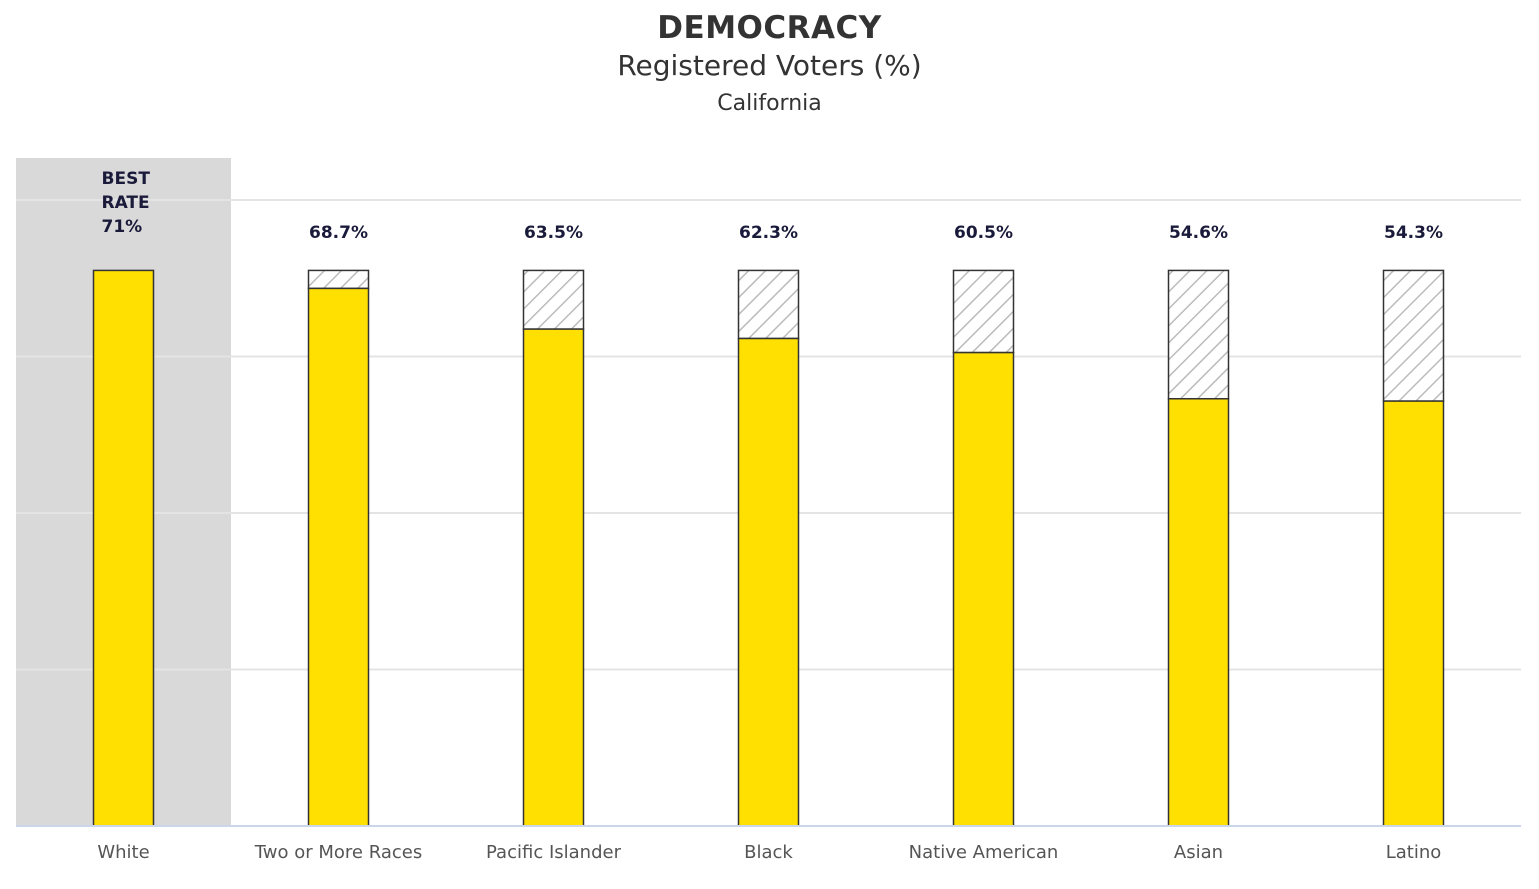 The height and width of the screenshot is (889, 1539). I want to click on data-label: 68.7%, so click(338, 233).